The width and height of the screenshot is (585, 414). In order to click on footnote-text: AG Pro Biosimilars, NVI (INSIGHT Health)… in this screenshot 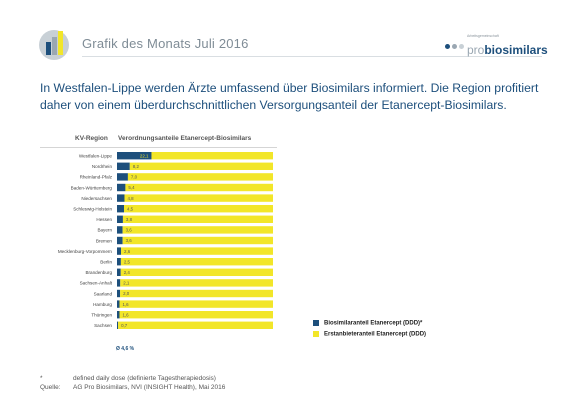, I will do `click(149, 387)`.